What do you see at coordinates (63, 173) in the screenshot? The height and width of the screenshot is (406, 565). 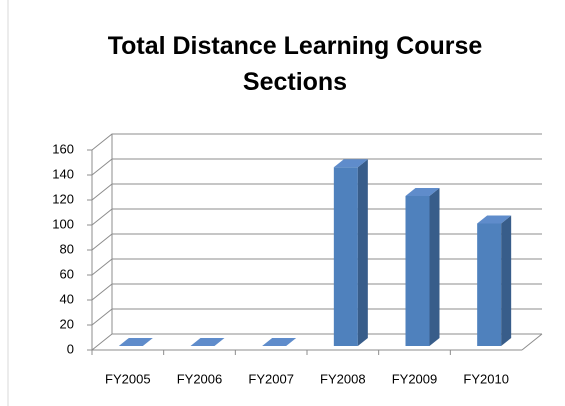 I see `y-tick-label: 140` at bounding box center [63, 173].